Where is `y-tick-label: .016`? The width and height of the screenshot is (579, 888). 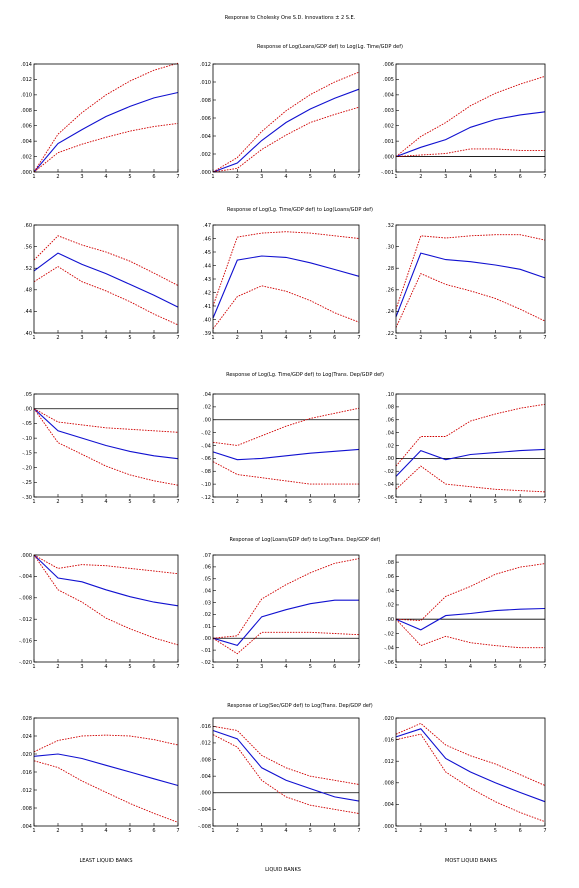
y-tick-label: .016 is located at coordinates (388, 740).